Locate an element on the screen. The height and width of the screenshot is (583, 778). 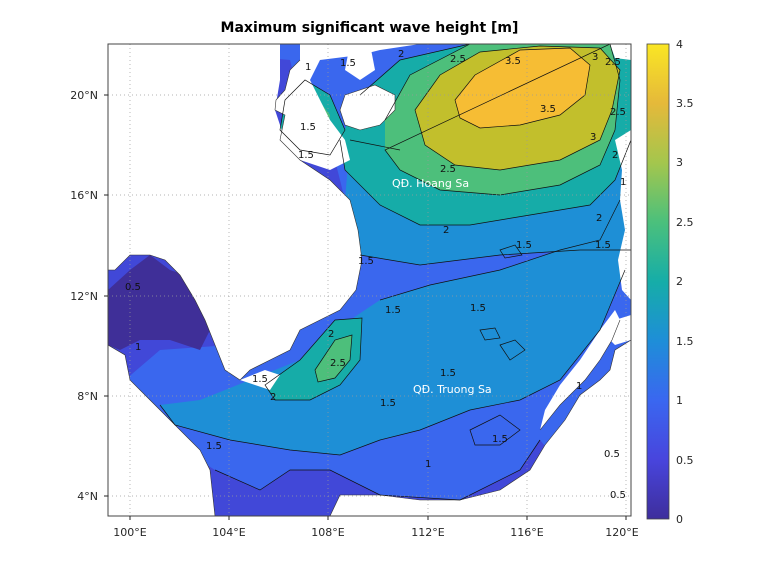
colorbar-tick-label: 4 is located at coordinates (679, 44).